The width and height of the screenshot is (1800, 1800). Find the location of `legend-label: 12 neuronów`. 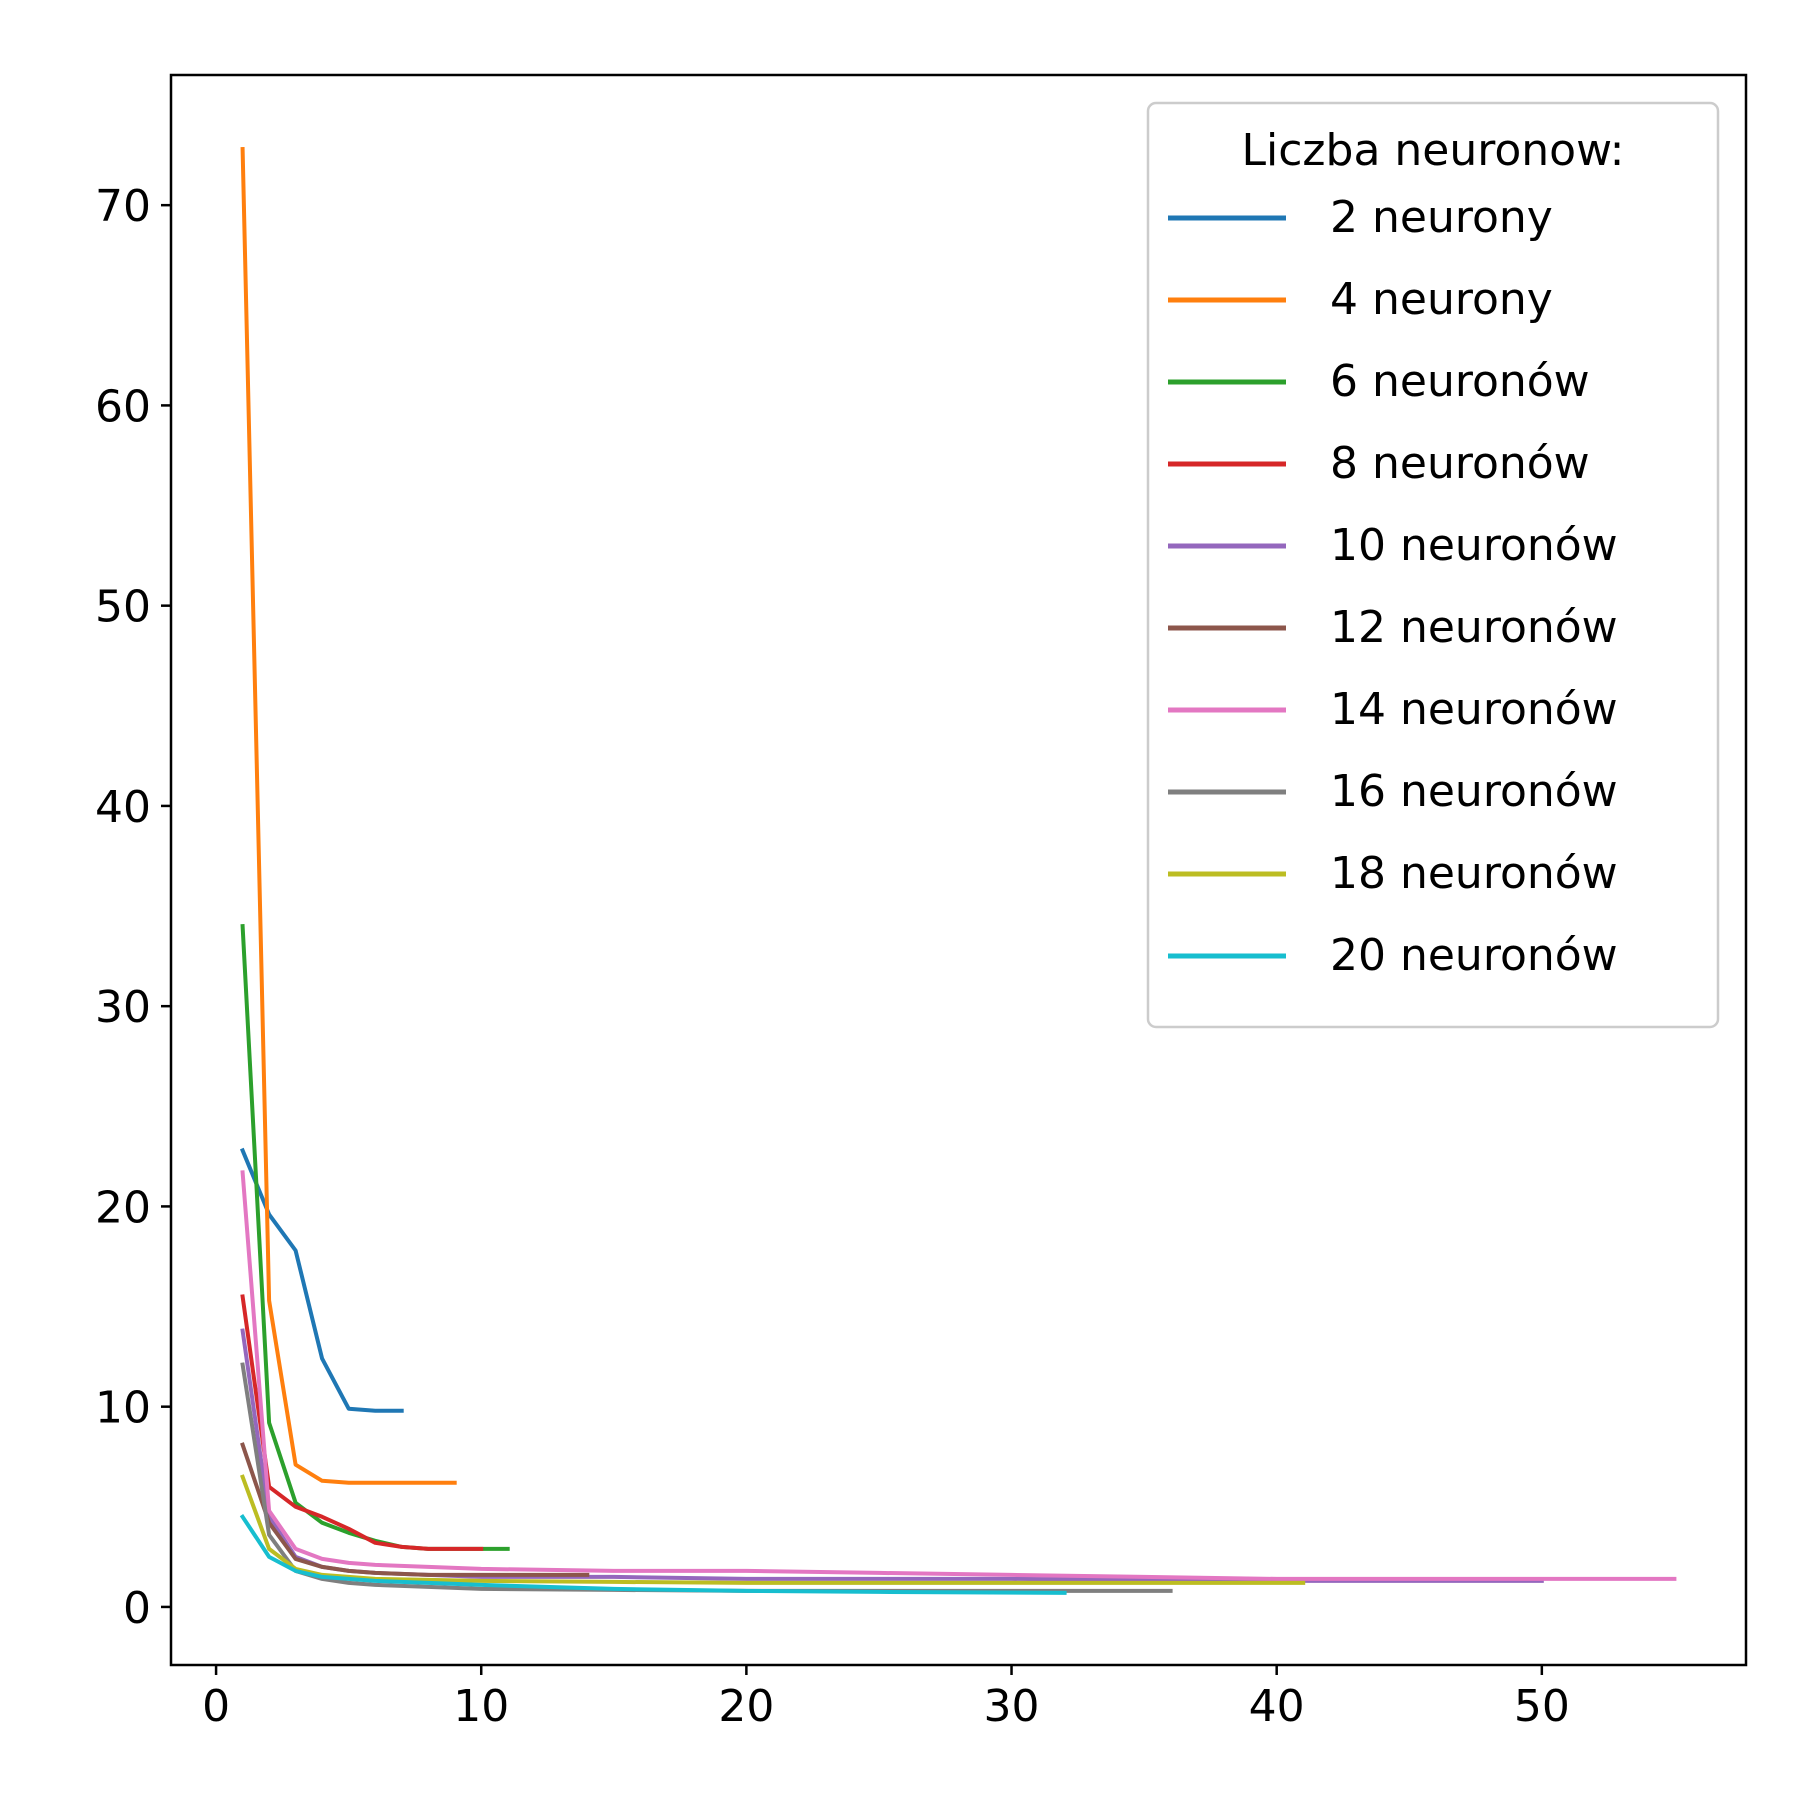

legend-label: 12 neuronów is located at coordinates (1474, 627).